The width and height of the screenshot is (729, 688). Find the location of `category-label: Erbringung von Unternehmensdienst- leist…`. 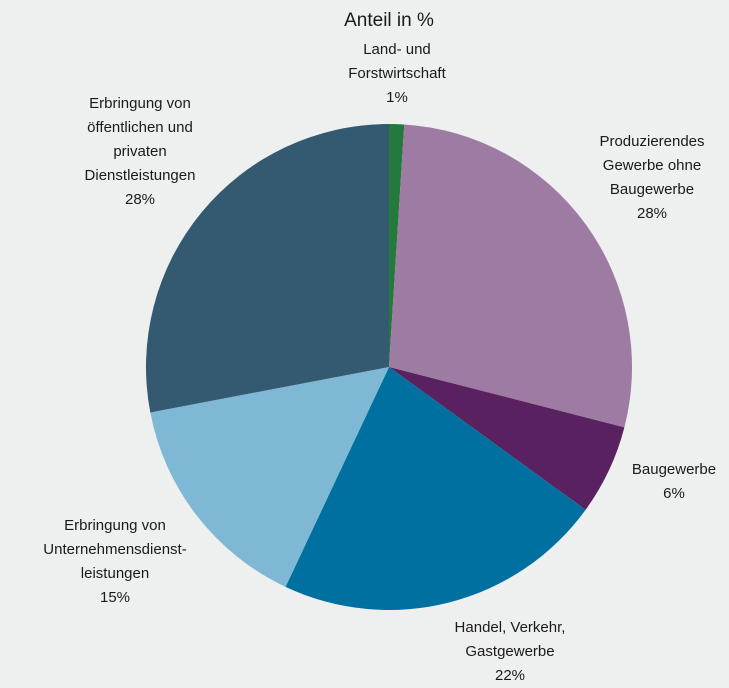

category-label: Erbringung von Unternehmensdienst- leist… is located at coordinates (115, 549).